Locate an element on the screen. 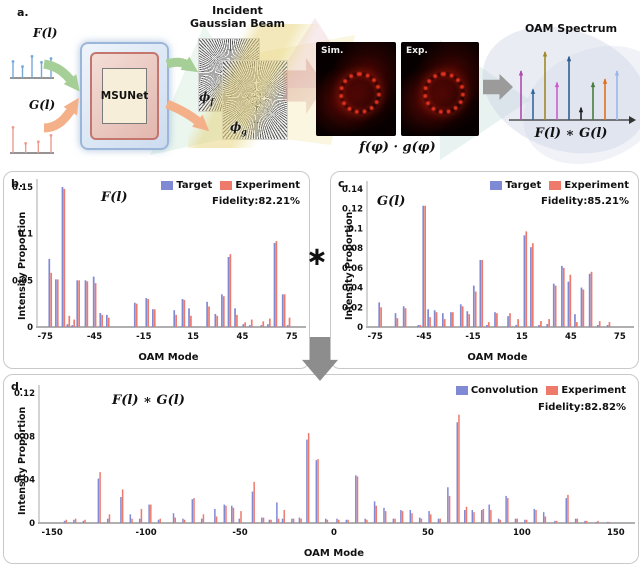 The width and height of the screenshot is (640, 565). panel-b-plot: 0 0.05 0.1 0.15 -75 -45 -15 15 45 75 is located at coordinates (159, 260).